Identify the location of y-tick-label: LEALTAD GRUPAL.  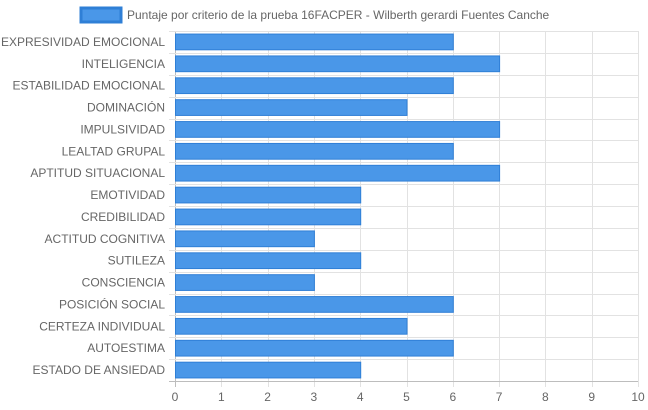
(114, 151).